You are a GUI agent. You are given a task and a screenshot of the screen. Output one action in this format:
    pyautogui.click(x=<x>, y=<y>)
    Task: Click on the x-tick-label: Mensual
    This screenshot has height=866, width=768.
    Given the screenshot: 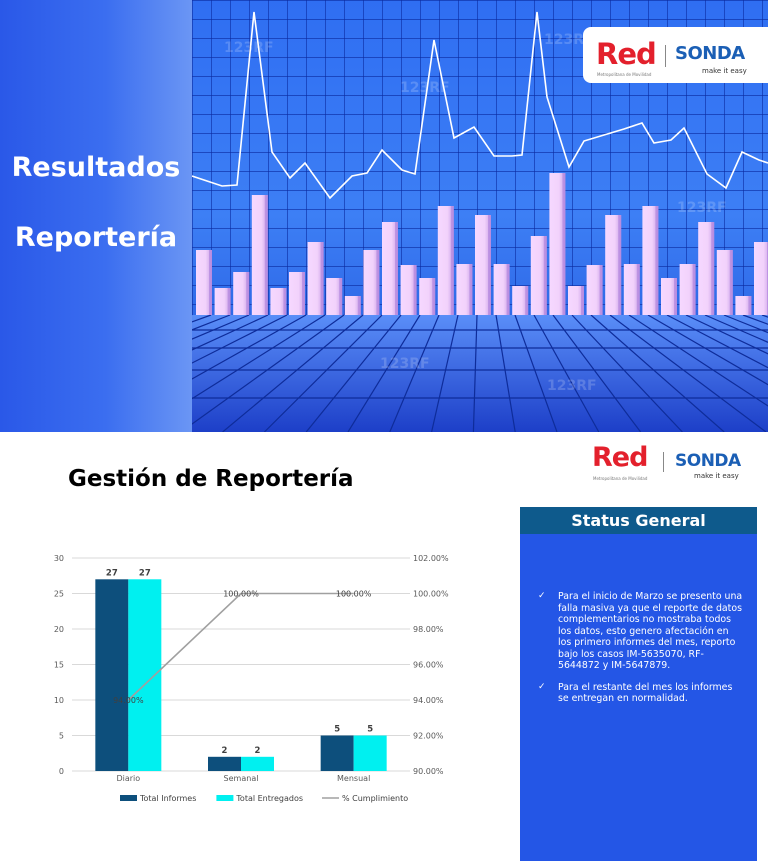 What is the action you would take?
    pyautogui.click(x=353, y=778)
    